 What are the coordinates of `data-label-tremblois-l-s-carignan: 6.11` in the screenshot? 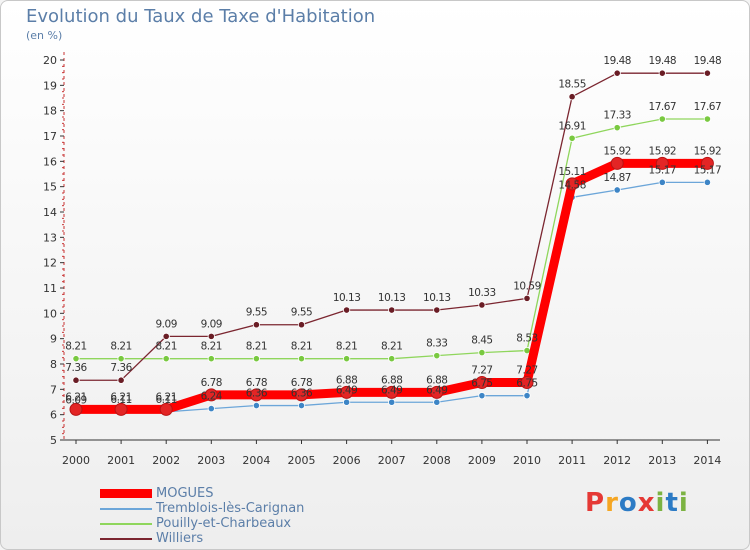 It's located at (166, 400).